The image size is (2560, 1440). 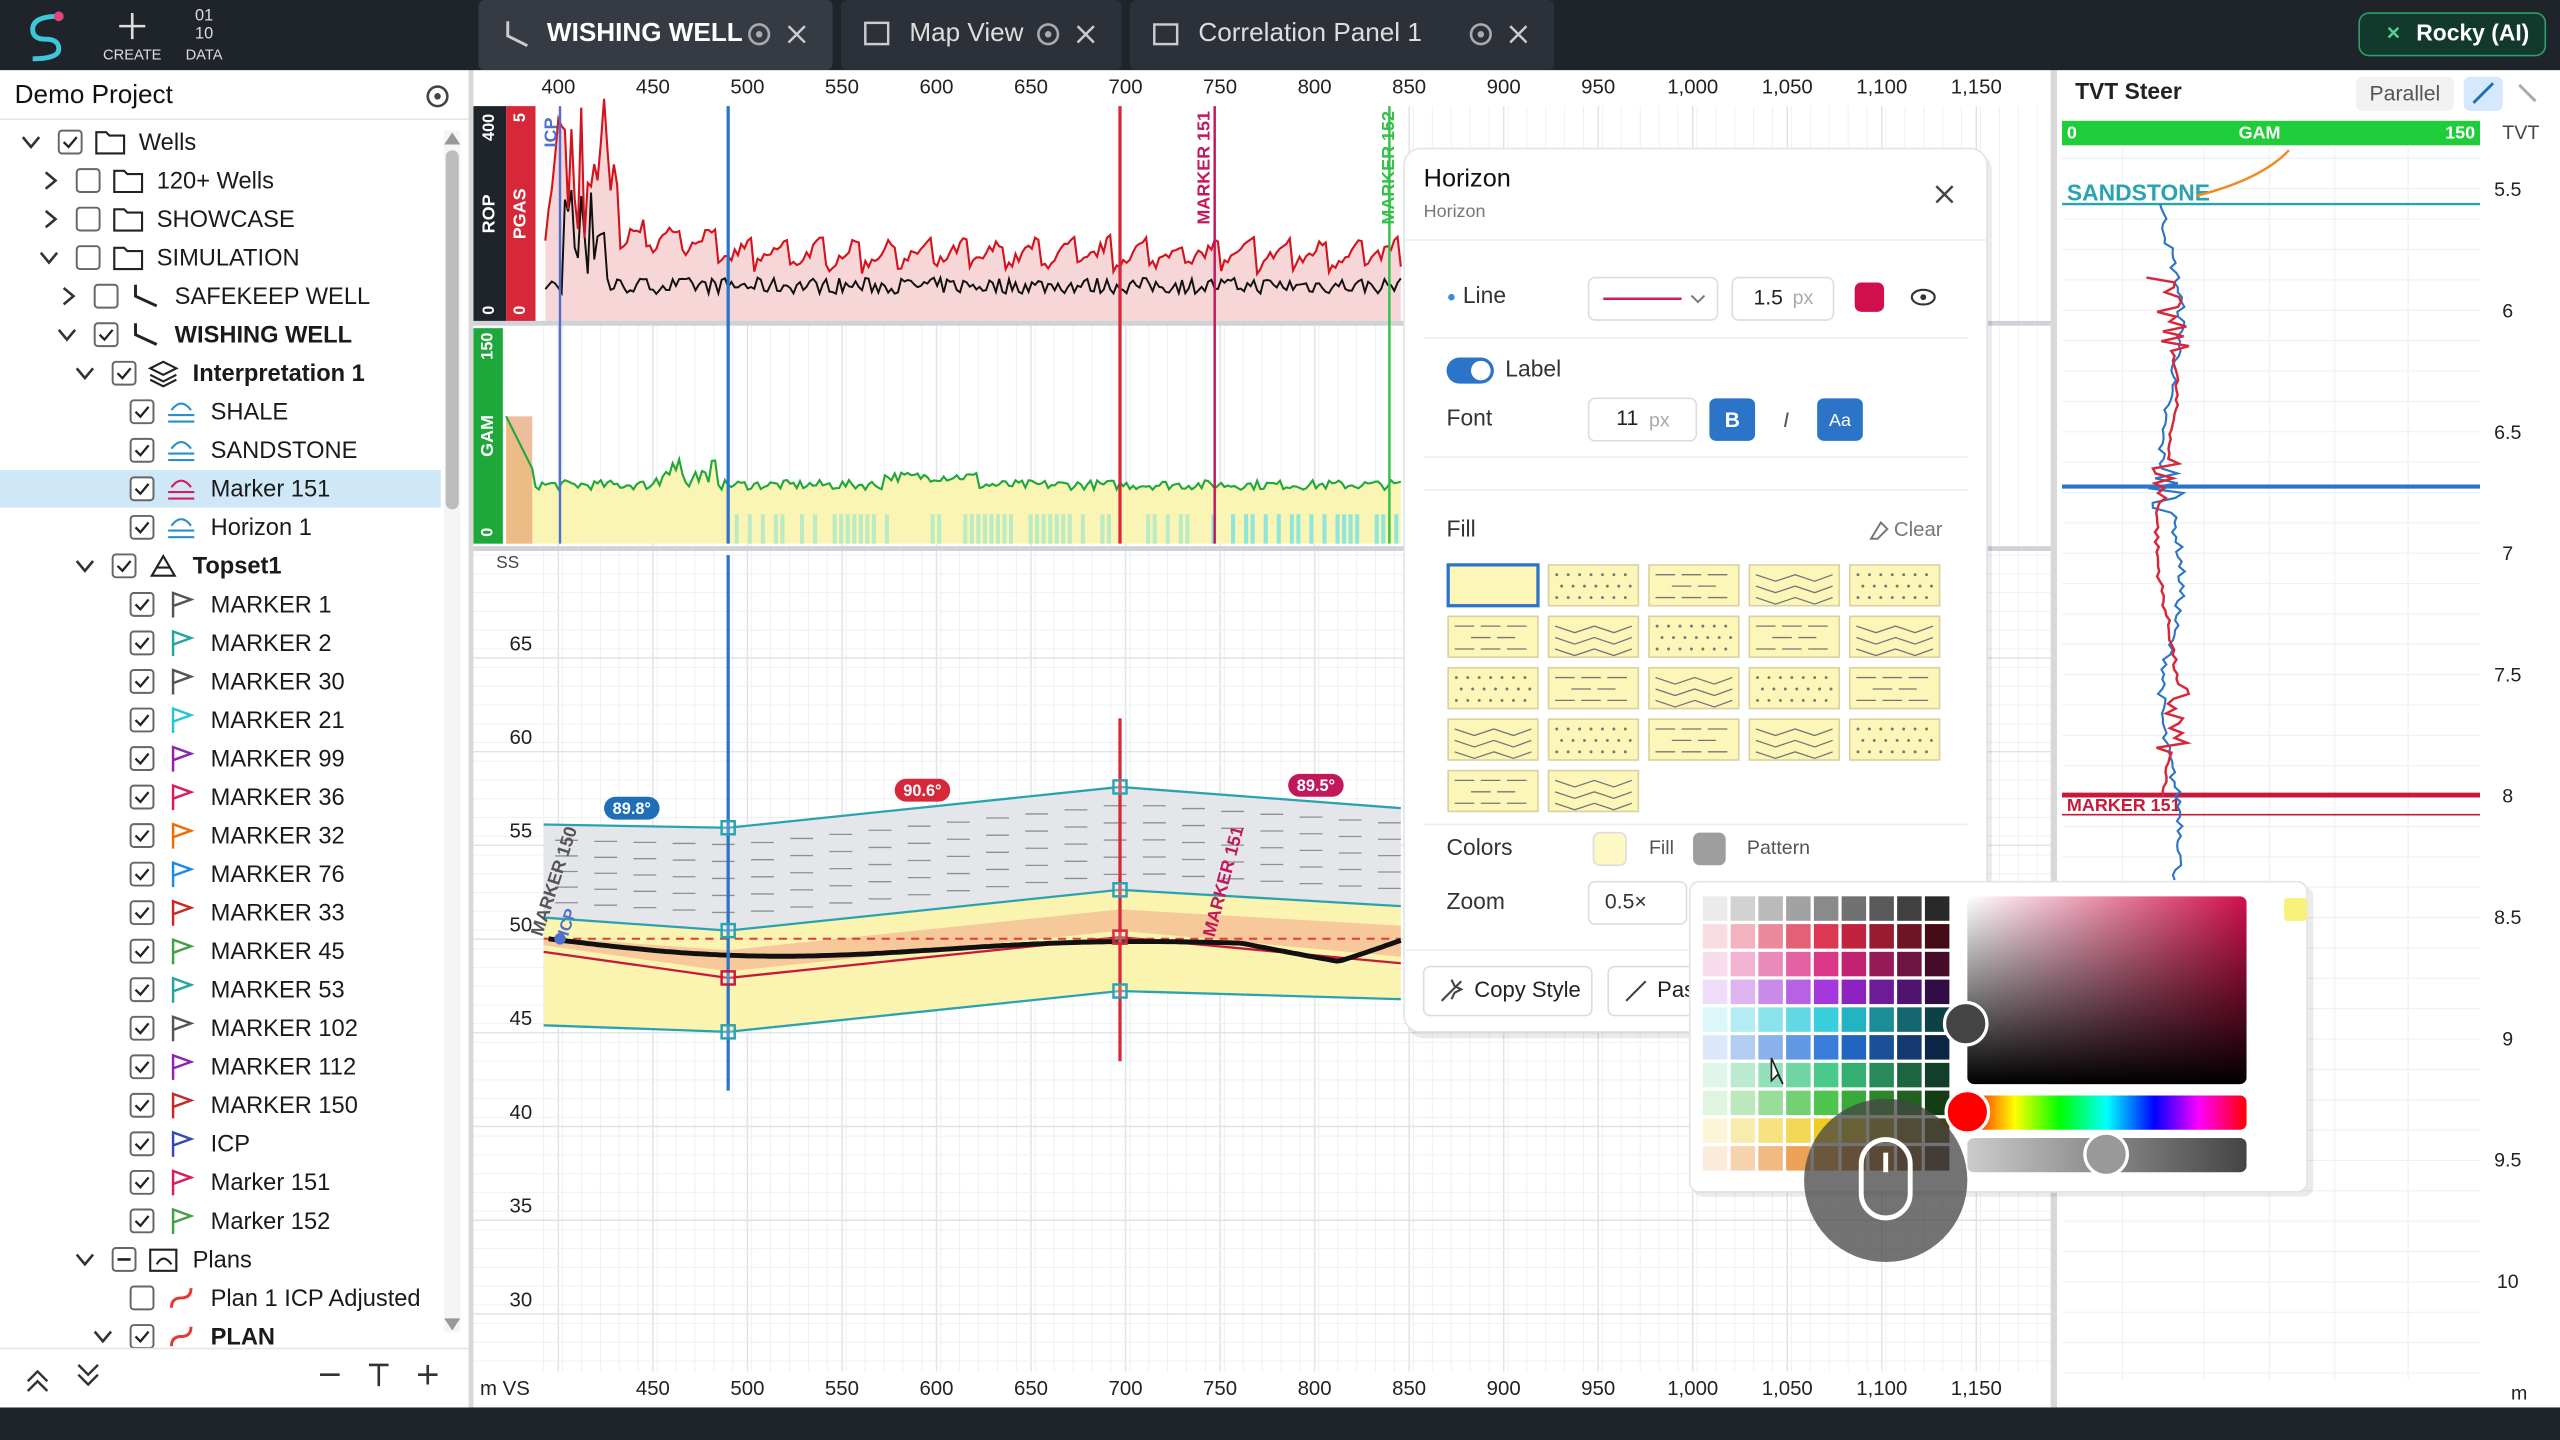 What do you see at coordinates (284, 1068) in the screenshot?
I see `tree-item-label: MARKER 112` at bounding box center [284, 1068].